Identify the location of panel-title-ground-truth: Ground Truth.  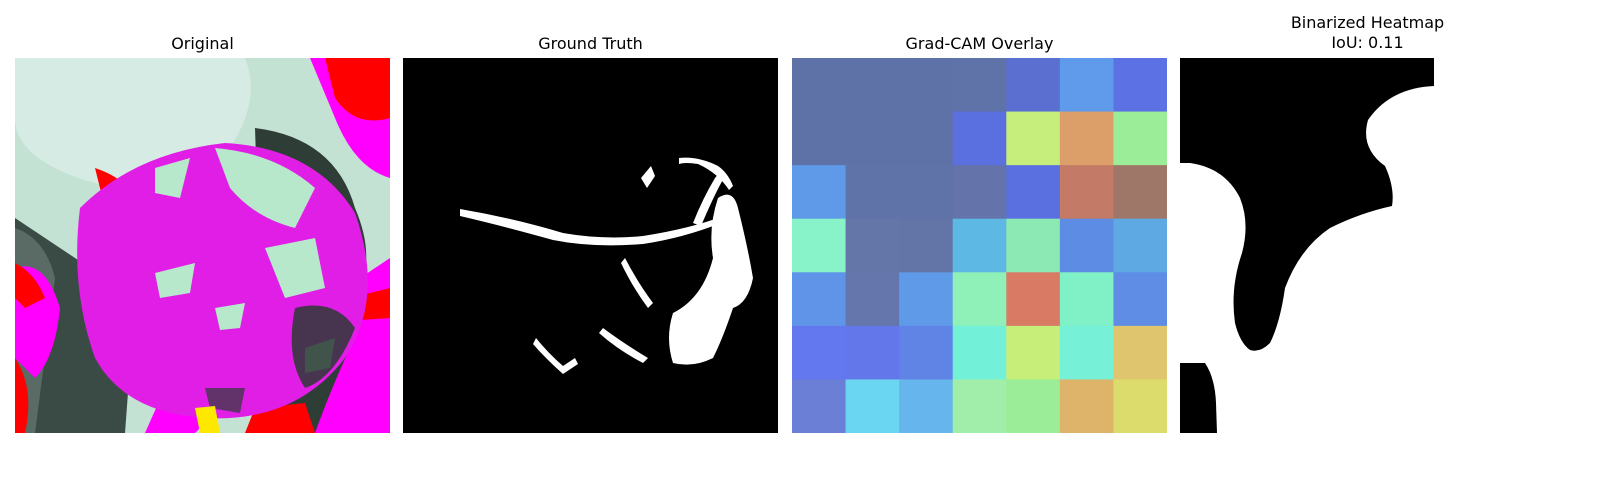
(590, 43).